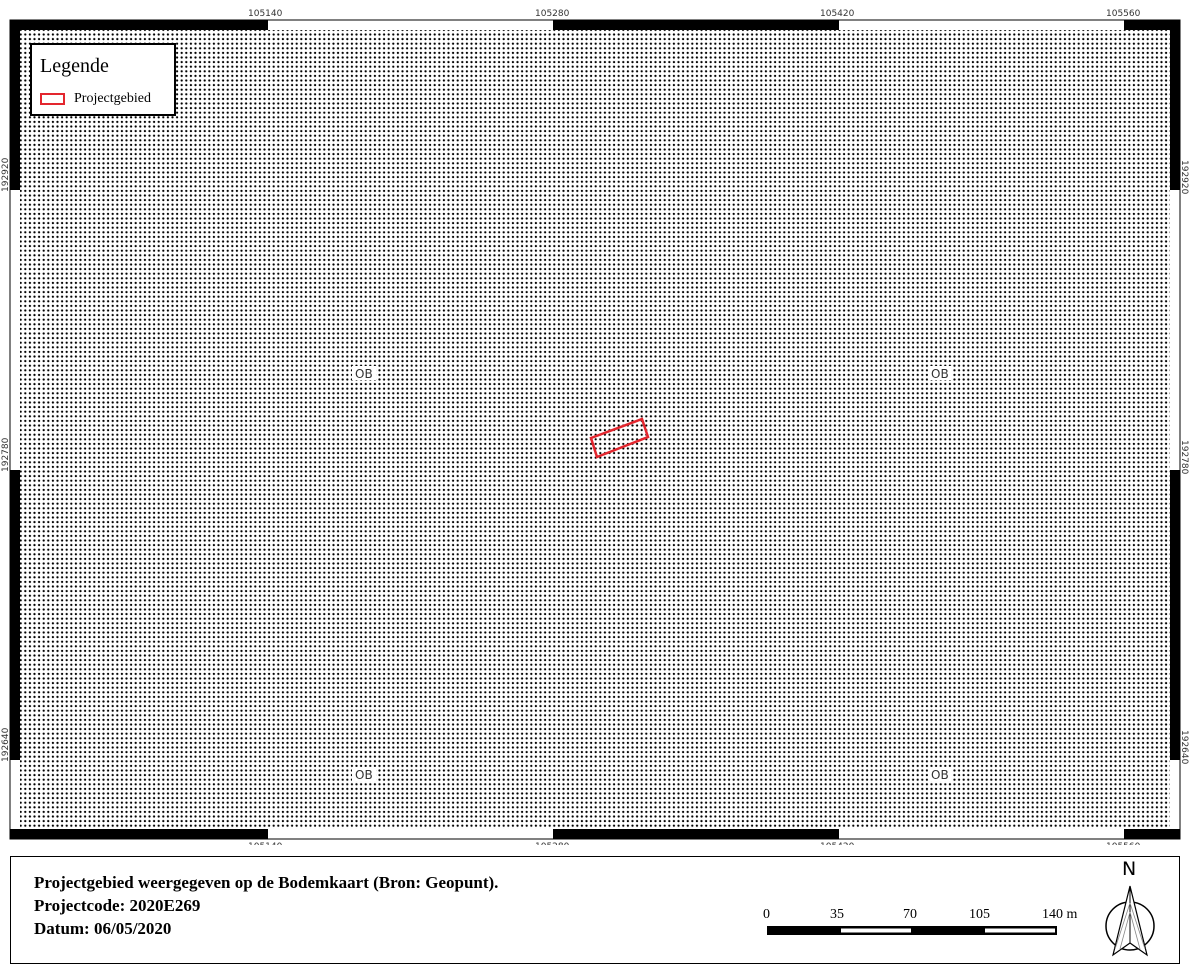  What do you see at coordinates (552, 14) in the screenshot?
I see `grid-x-label-top: 105280` at bounding box center [552, 14].